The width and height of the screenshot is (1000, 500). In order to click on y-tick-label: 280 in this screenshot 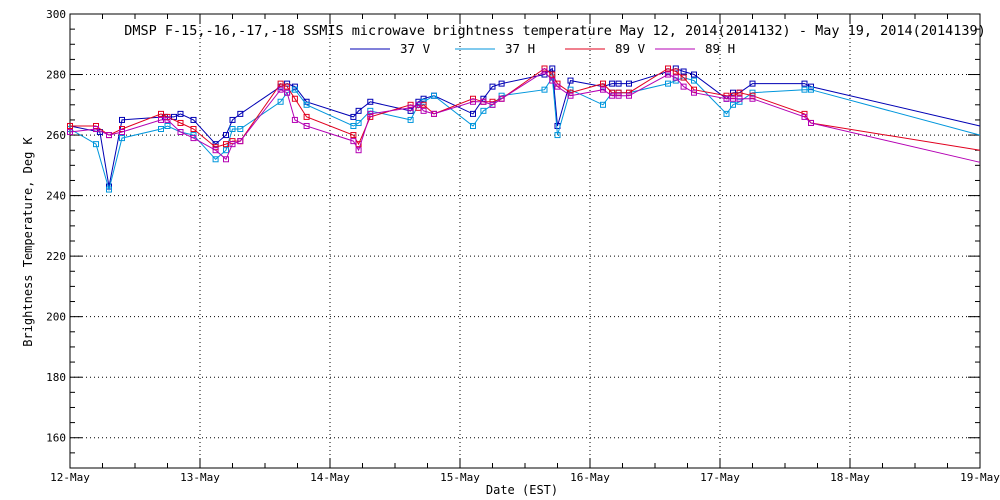, I will do `click(56, 75)`.